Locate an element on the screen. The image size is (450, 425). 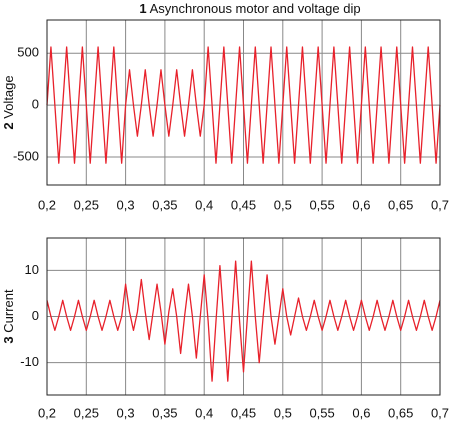
title-text: Asynchronous motor and voltage dip is located at coordinates (255, 8).